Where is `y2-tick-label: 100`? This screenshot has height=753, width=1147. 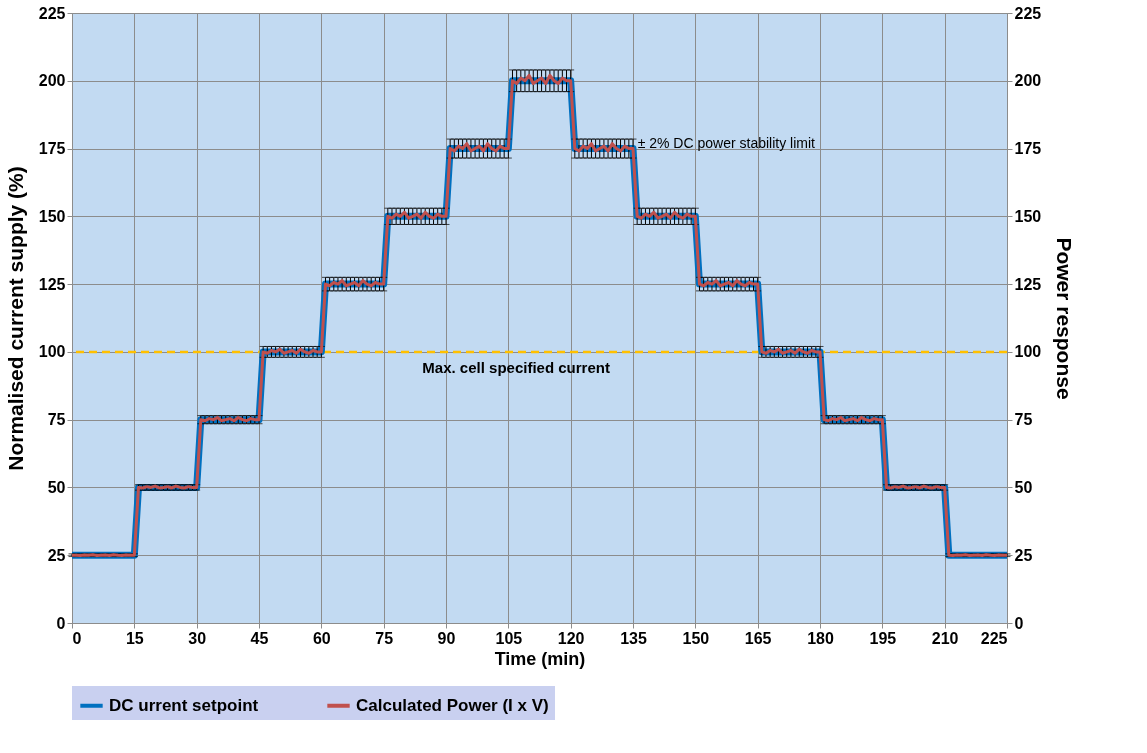
y2-tick-label: 100 is located at coordinates (1028, 352).